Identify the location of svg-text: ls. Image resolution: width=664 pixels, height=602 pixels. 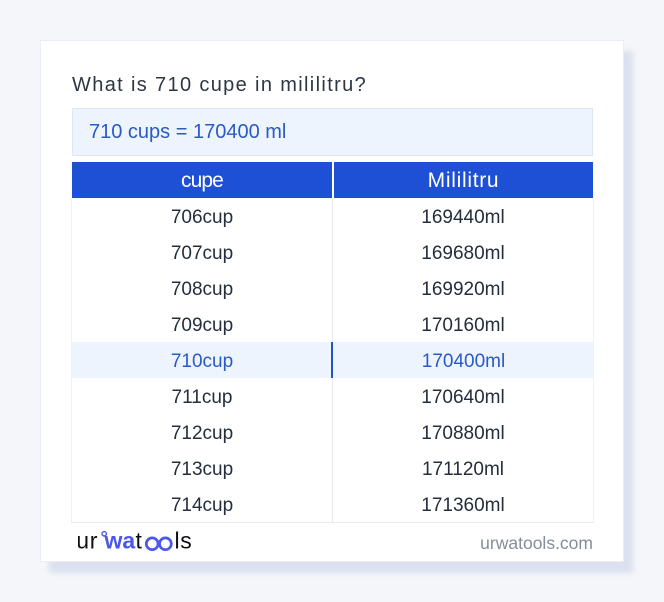
(184, 541).